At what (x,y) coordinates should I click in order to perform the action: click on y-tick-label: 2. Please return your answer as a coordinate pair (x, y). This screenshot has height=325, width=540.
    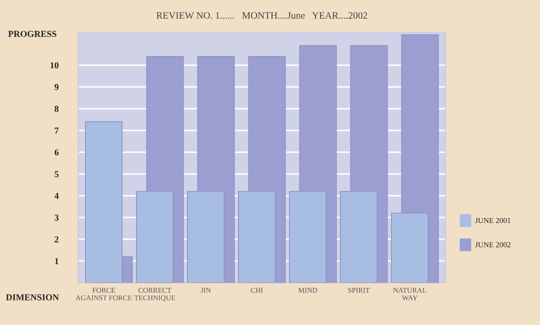
    Looking at the image, I should click on (56, 239).